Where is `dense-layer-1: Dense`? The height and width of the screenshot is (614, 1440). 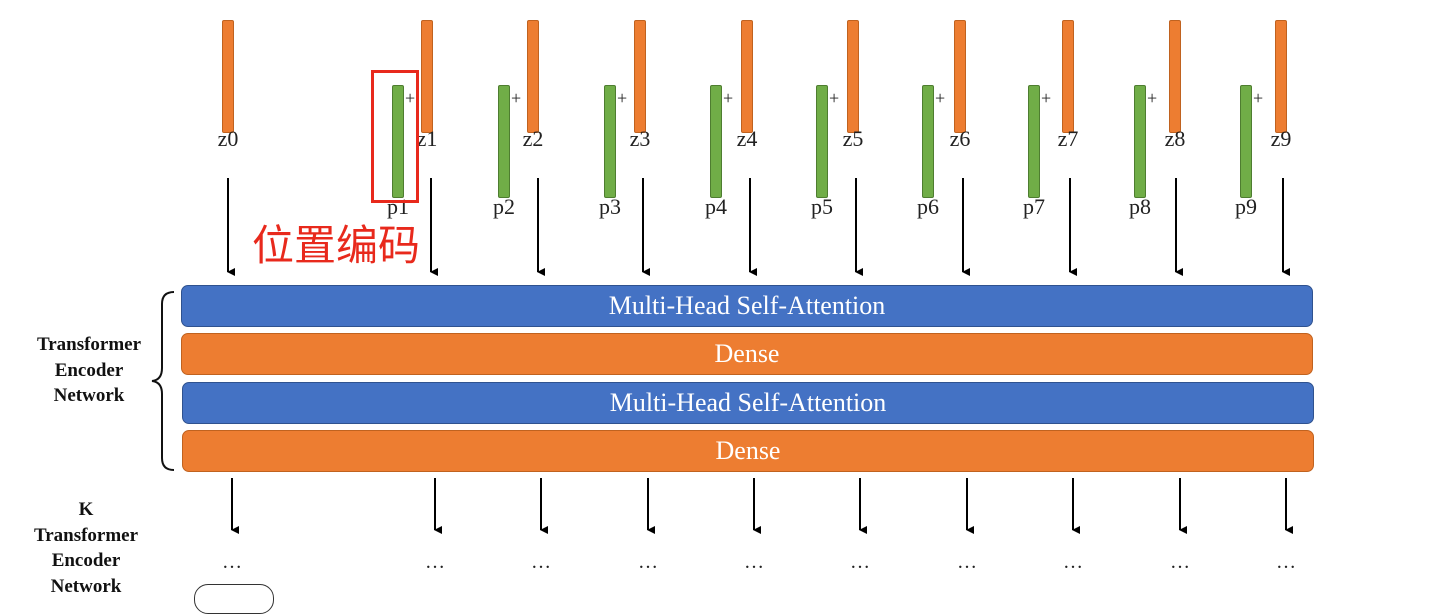 dense-layer-1: Dense is located at coordinates (747, 354).